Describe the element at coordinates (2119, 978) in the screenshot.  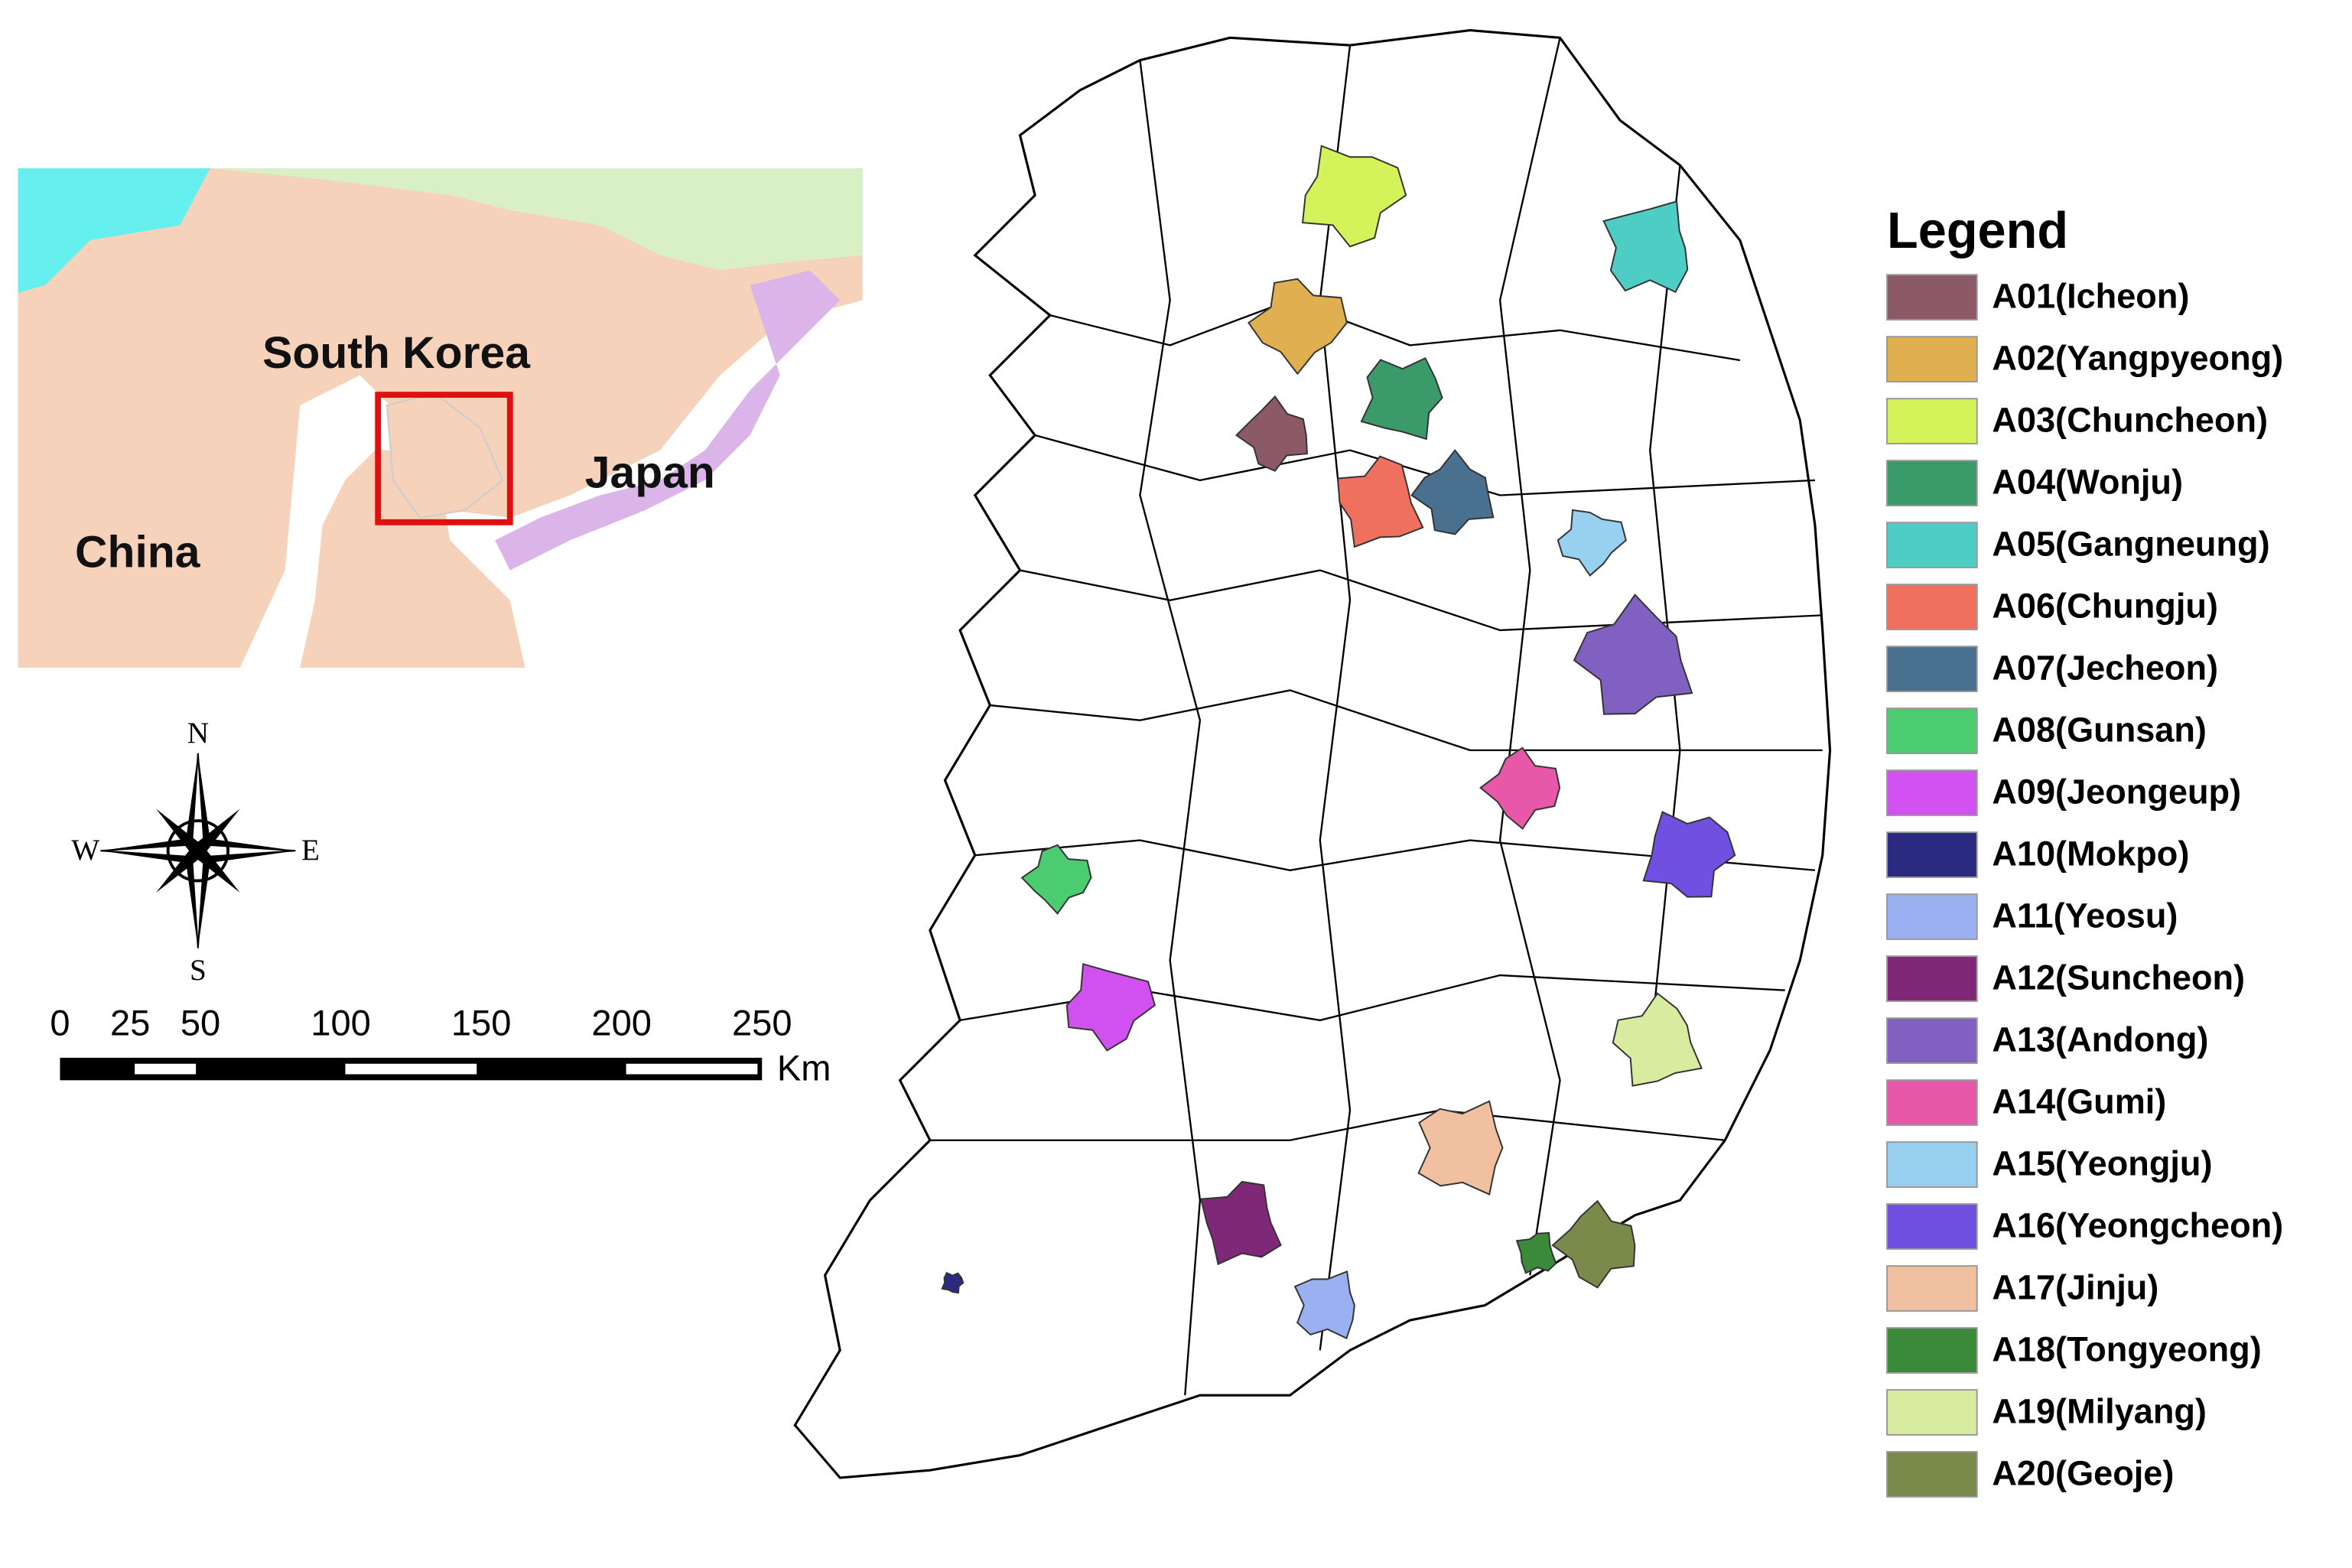
I see `legend-label: A12(Suncheon)` at that location.